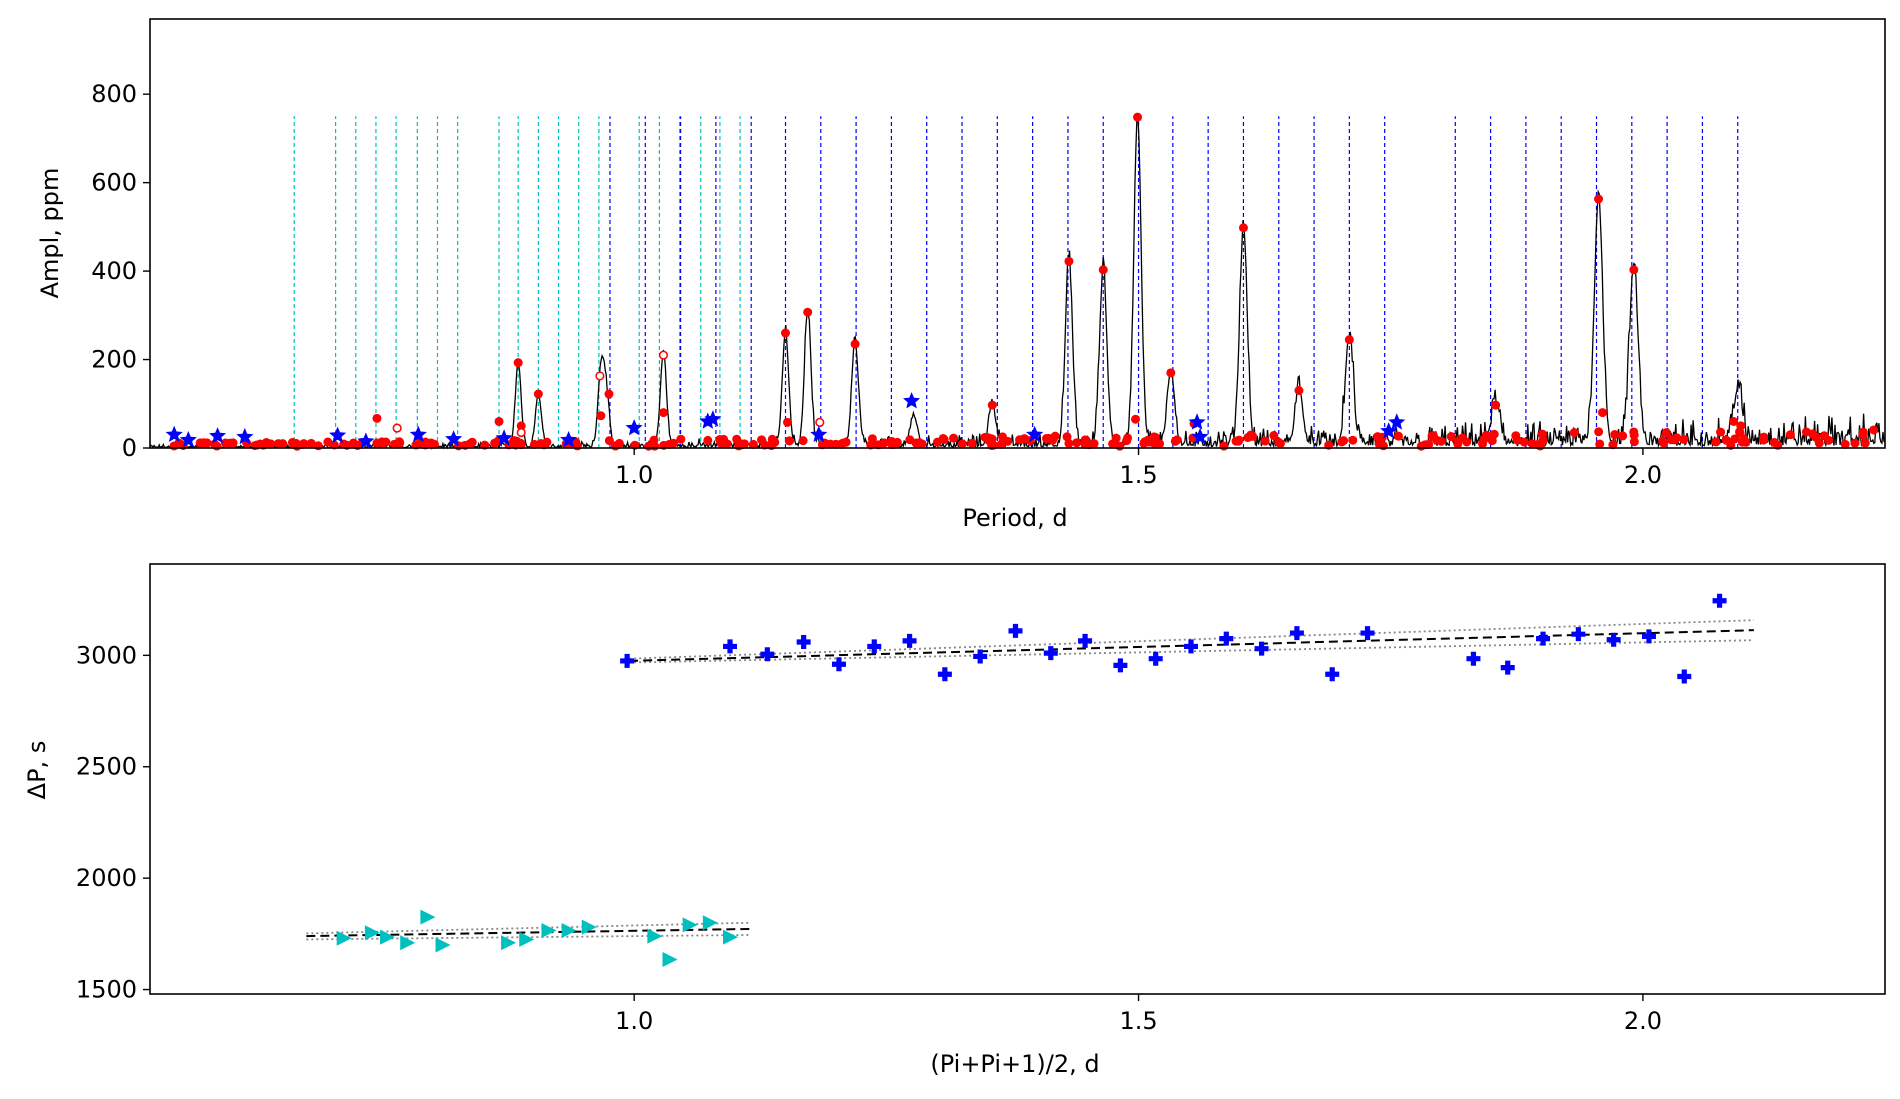 The width and height of the screenshot is (1900, 1099). What do you see at coordinates (1138, 1021) in the screenshot?
I see `bottom-x-tick-label: 1.5` at bounding box center [1138, 1021].